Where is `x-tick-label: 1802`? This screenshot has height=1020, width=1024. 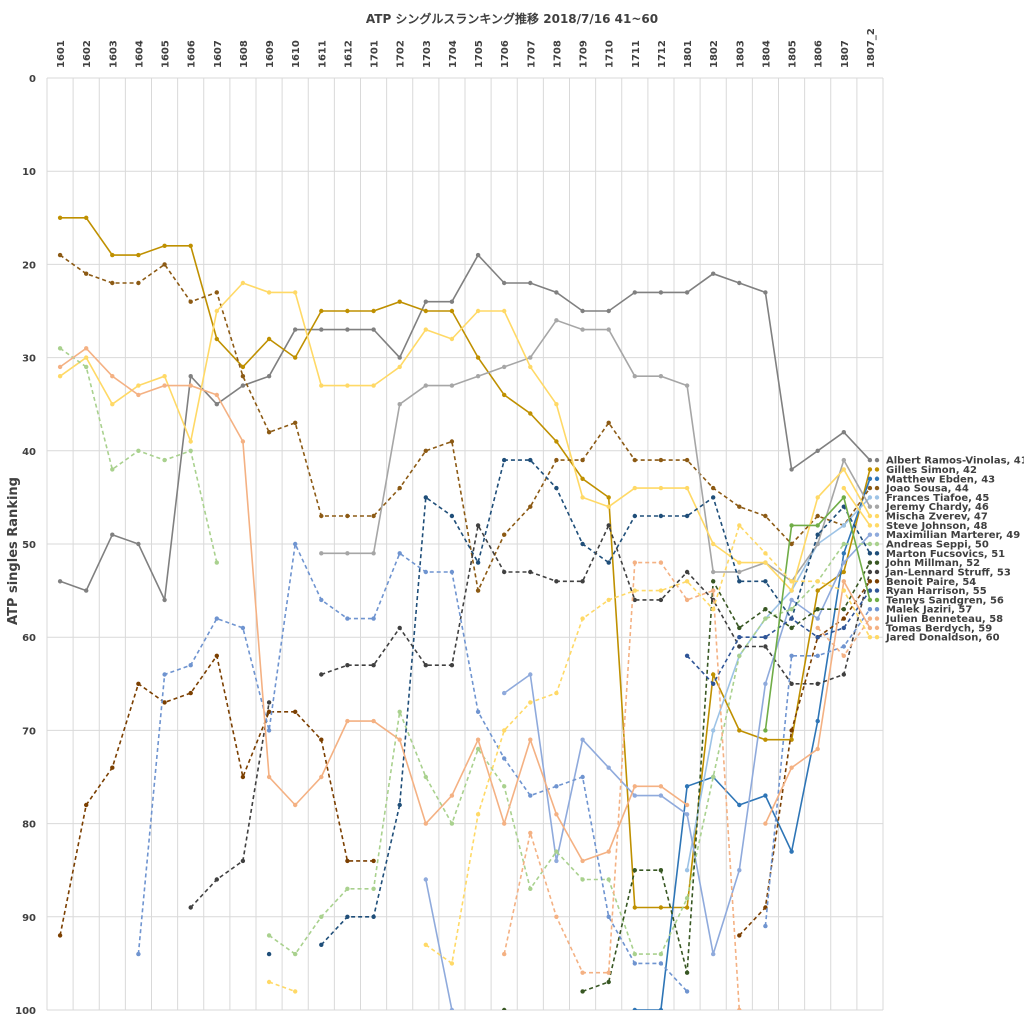 x-tick-label: 1802 is located at coordinates (714, 54).